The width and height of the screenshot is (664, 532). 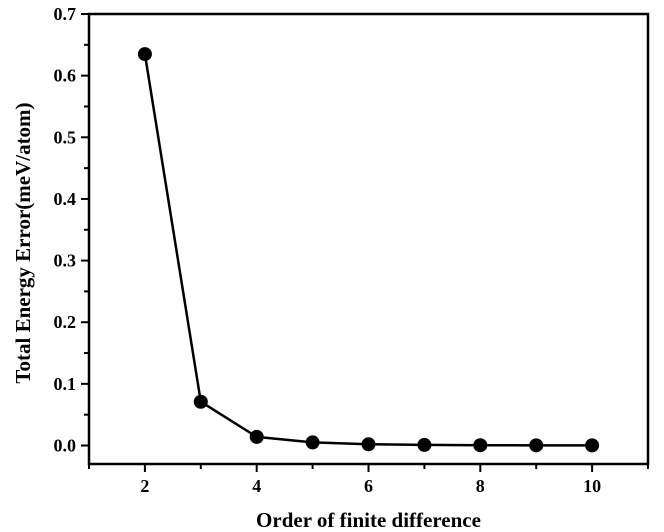 What do you see at coordinates (65, 137) in the screenshot?
I see `y-tick-label: 0.5` at bounding box center [65, 137].